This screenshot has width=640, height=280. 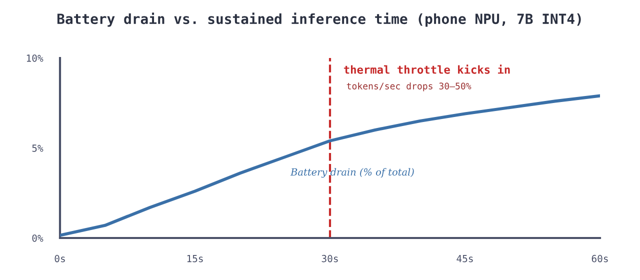 I want to click on x-tick-label: 30s, so click(x=330, y=258).